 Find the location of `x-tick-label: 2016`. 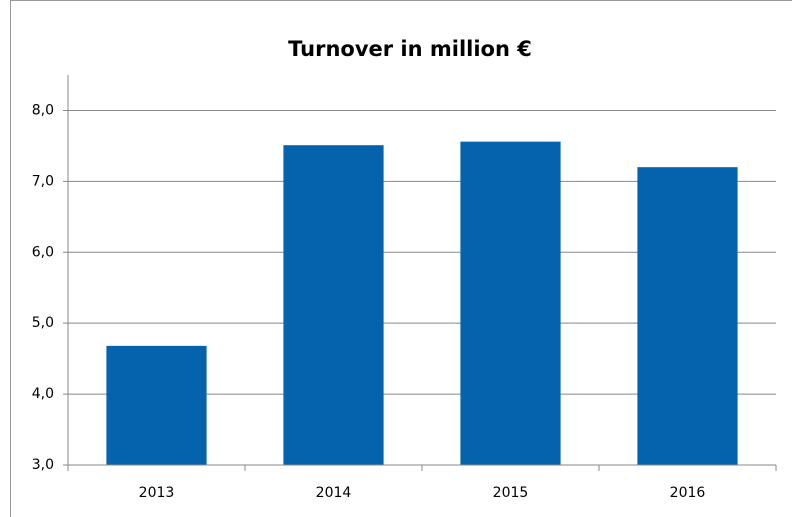

x-tick-label: 2016 is located at coordinates (688, 493).